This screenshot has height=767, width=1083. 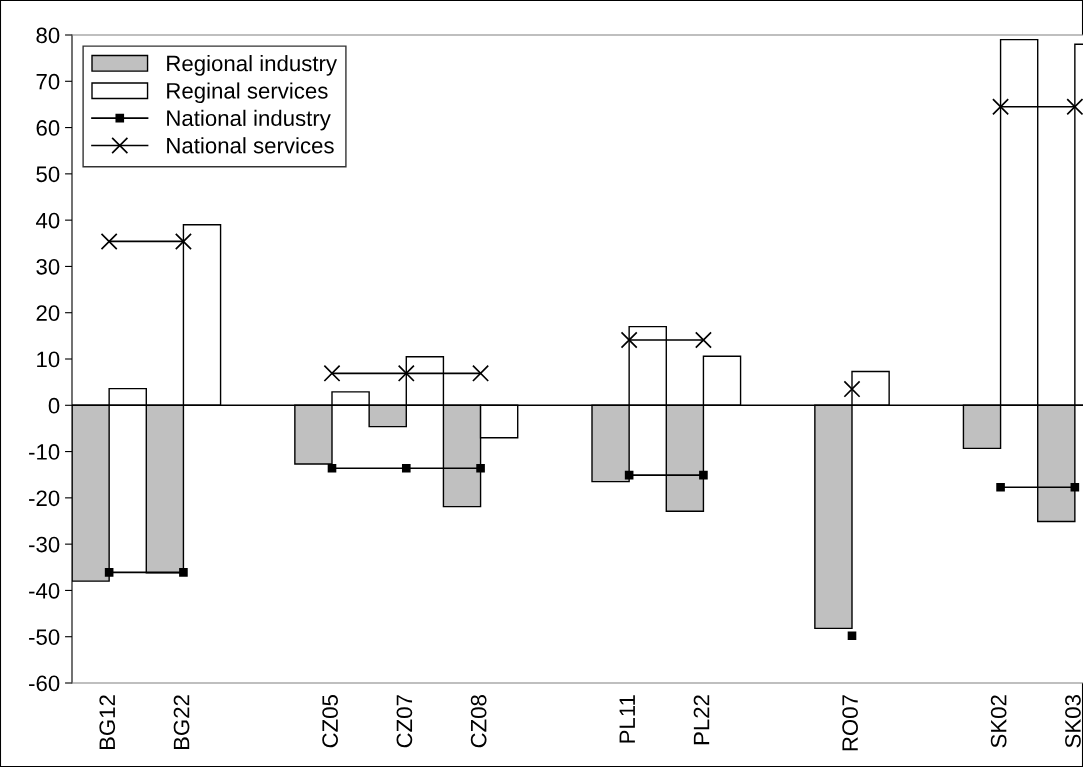 I want to click on x-tick-label: BG12, so click(x=107, y=722).